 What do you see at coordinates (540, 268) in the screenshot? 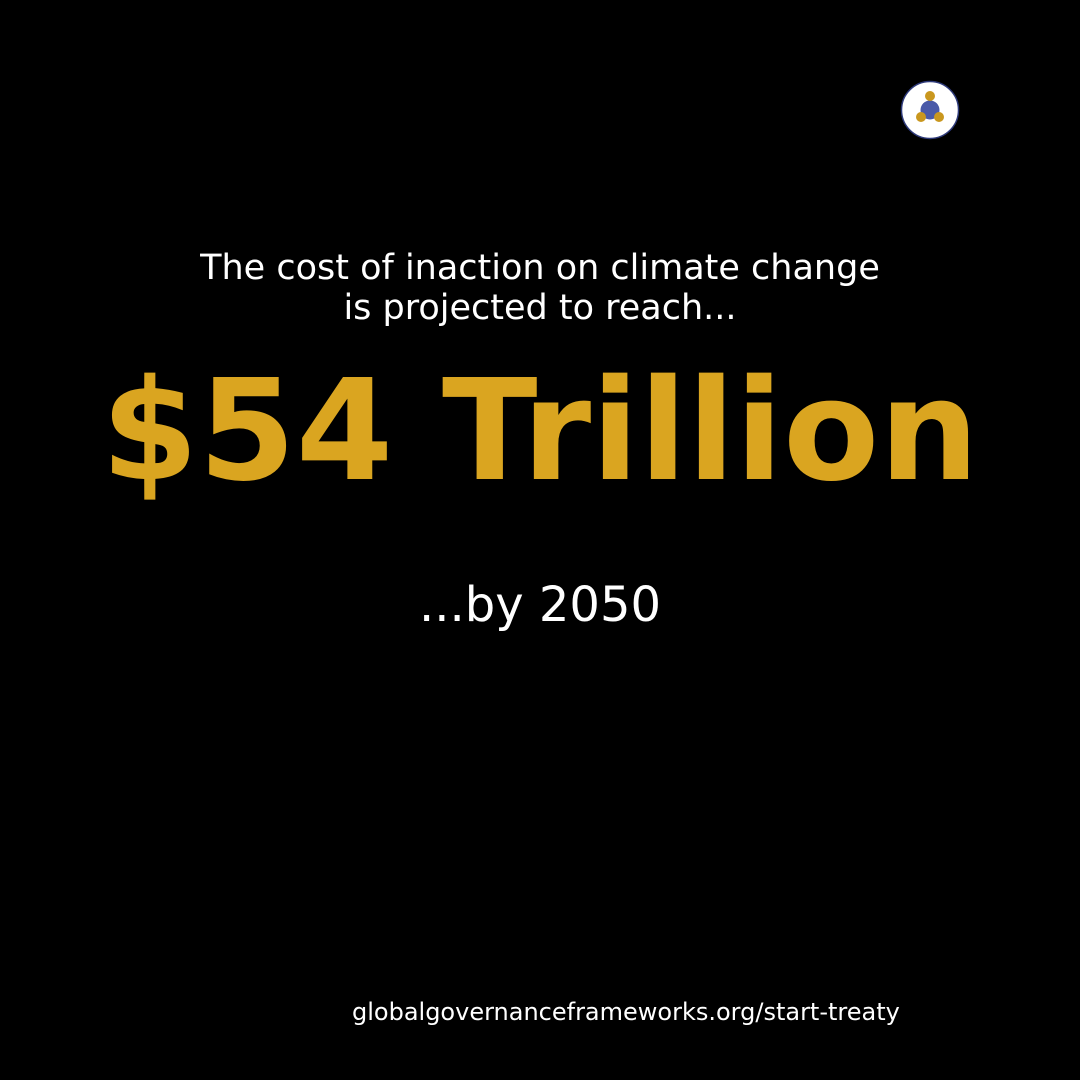
I see `intro-line-1: The cost of inaction on climate change` at bounding box center [540, 268].